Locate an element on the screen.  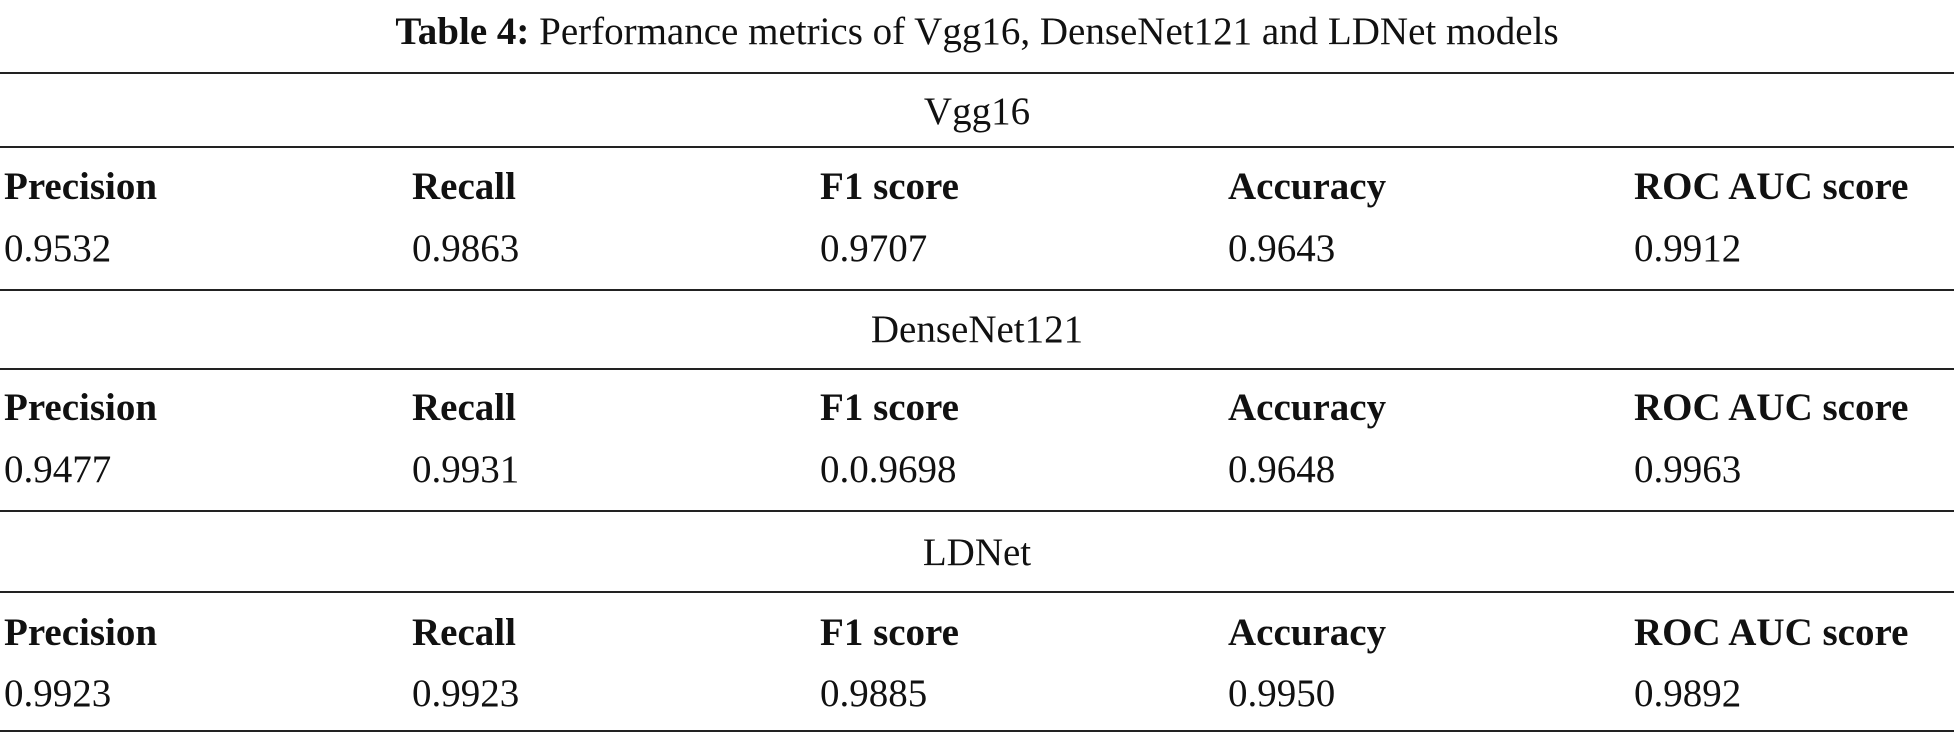
value-densenet121-precision: 0.9477 is located at coordinates (58, 469).